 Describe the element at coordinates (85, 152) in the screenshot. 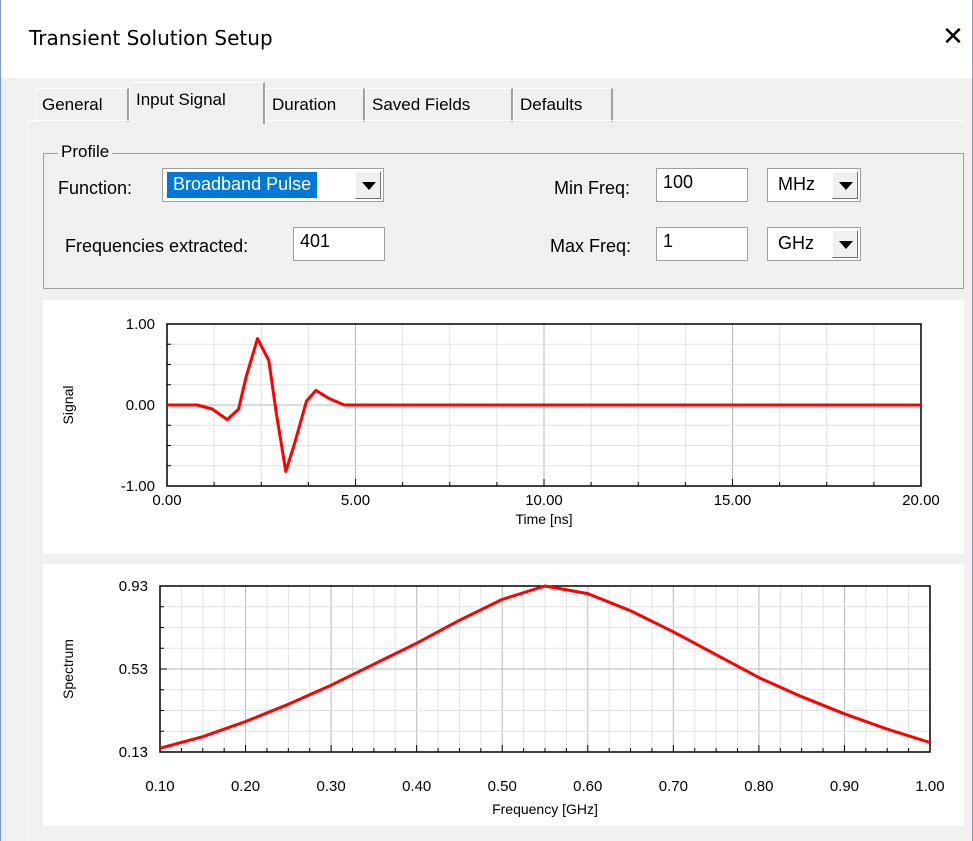

I see `profile-legend: Profile` at that location.